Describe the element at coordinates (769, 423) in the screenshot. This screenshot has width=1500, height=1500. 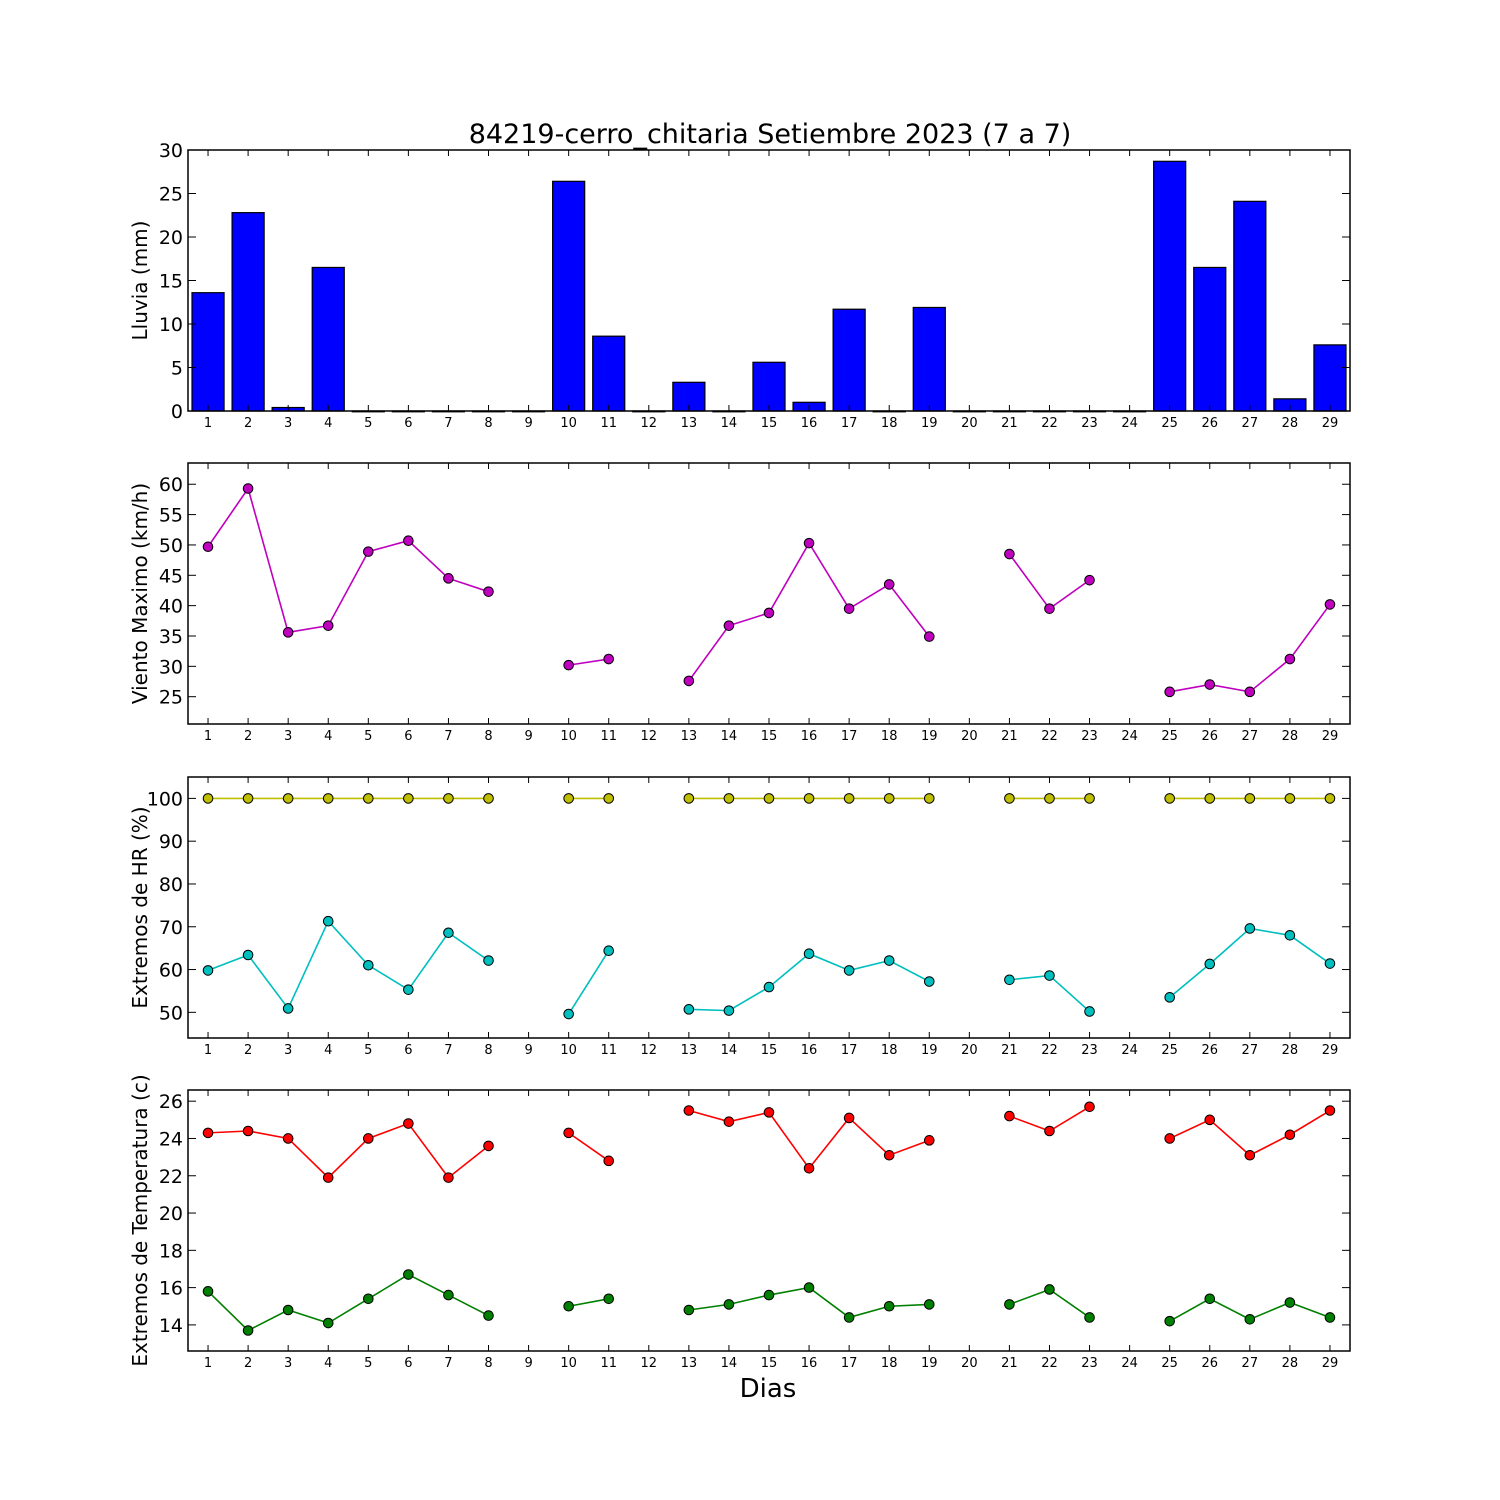
I see `x-tick-label: 15` at that location.